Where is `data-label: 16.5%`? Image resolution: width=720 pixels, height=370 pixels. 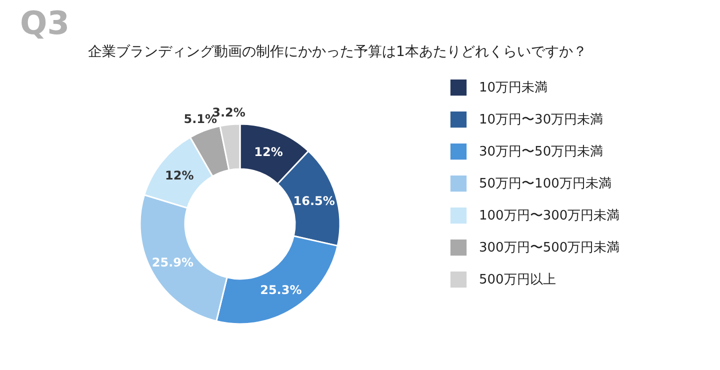
data-label: 16.5% is located at coordinates (314, 201).